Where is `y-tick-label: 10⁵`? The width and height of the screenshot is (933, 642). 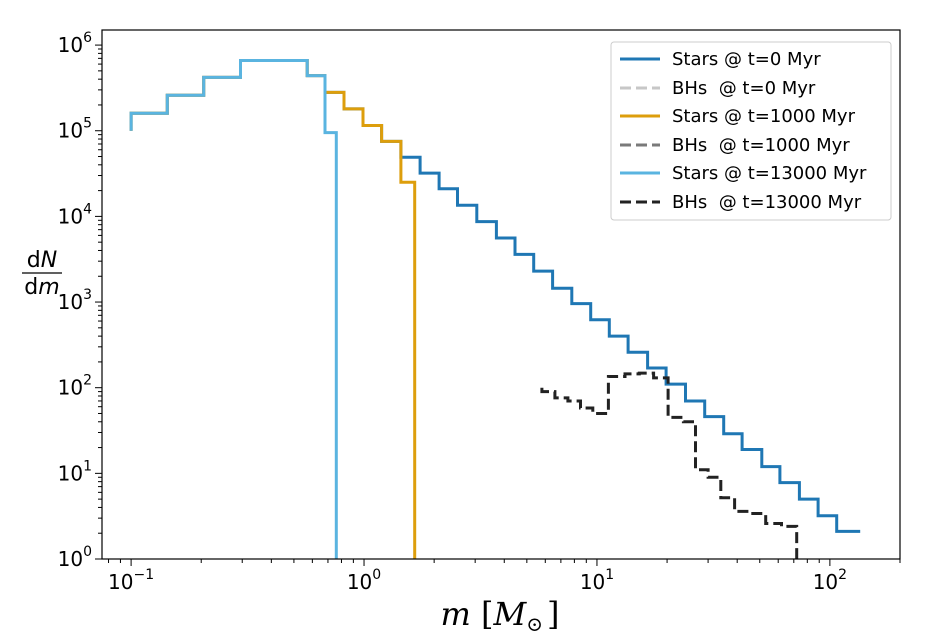
y-tick-label: 10⁵ is located at coordinates (75, 129).